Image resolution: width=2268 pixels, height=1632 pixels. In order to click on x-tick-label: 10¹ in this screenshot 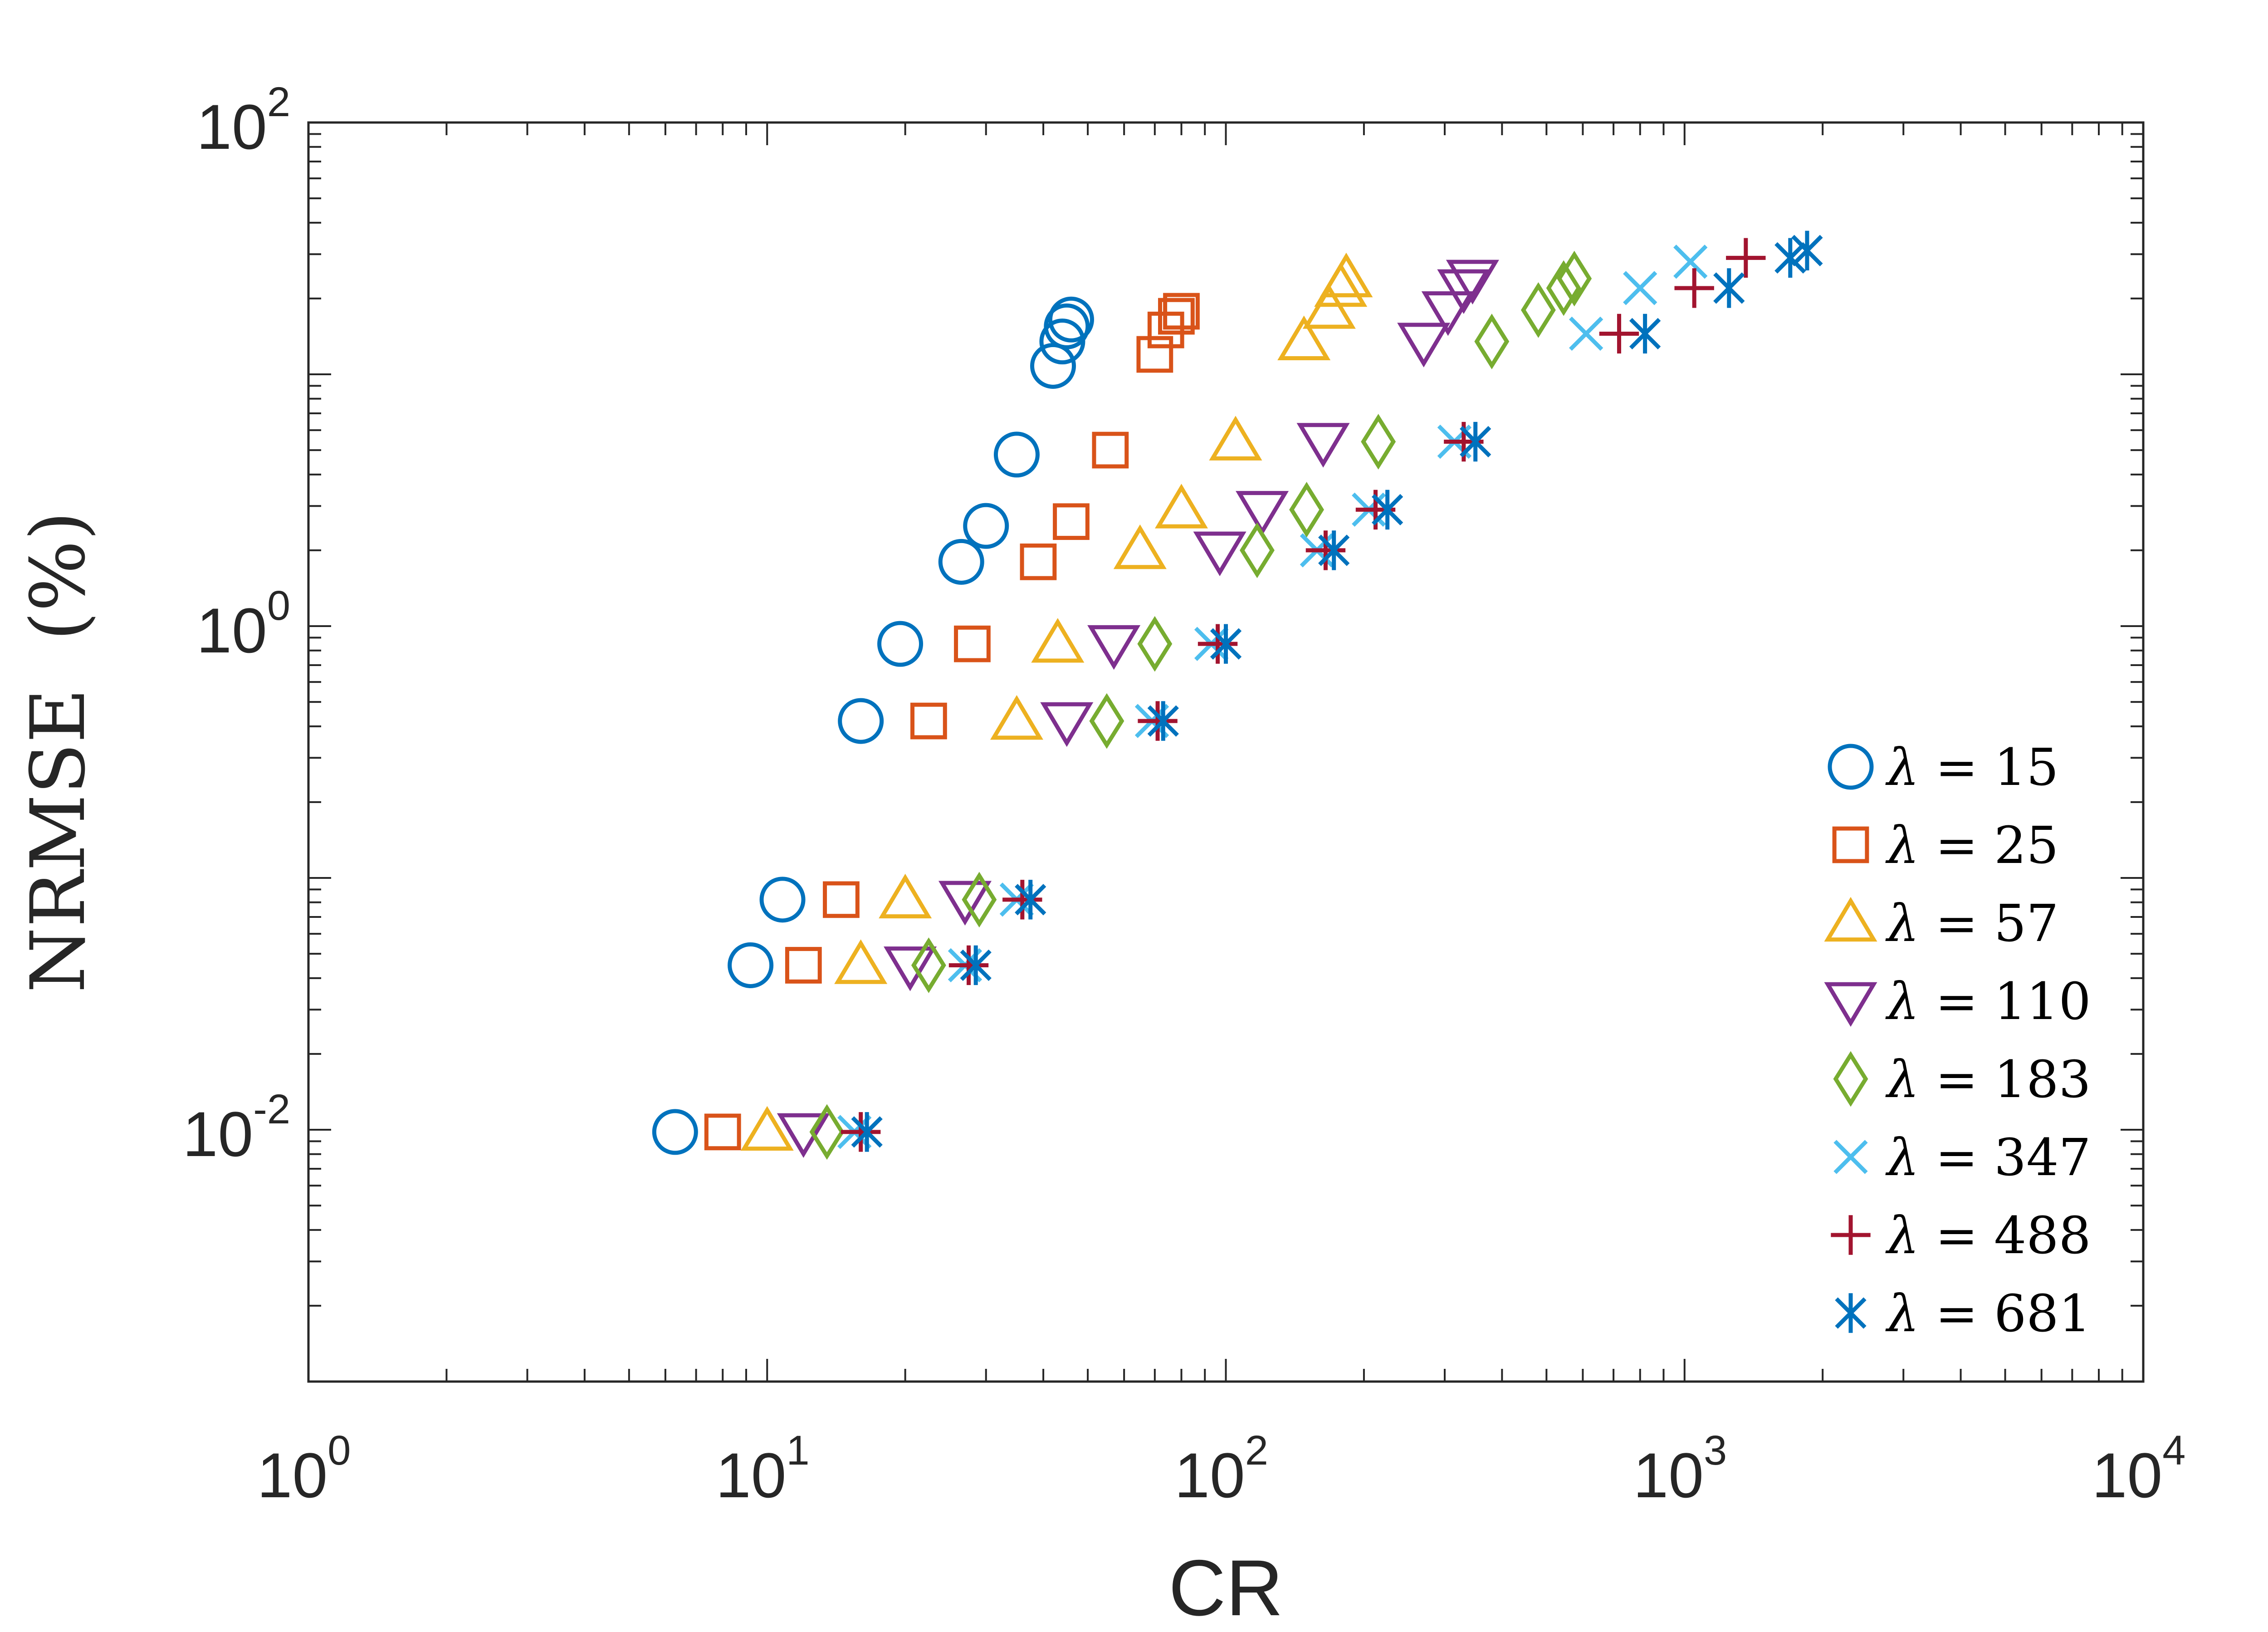, I will do `click(763, 1469)`.